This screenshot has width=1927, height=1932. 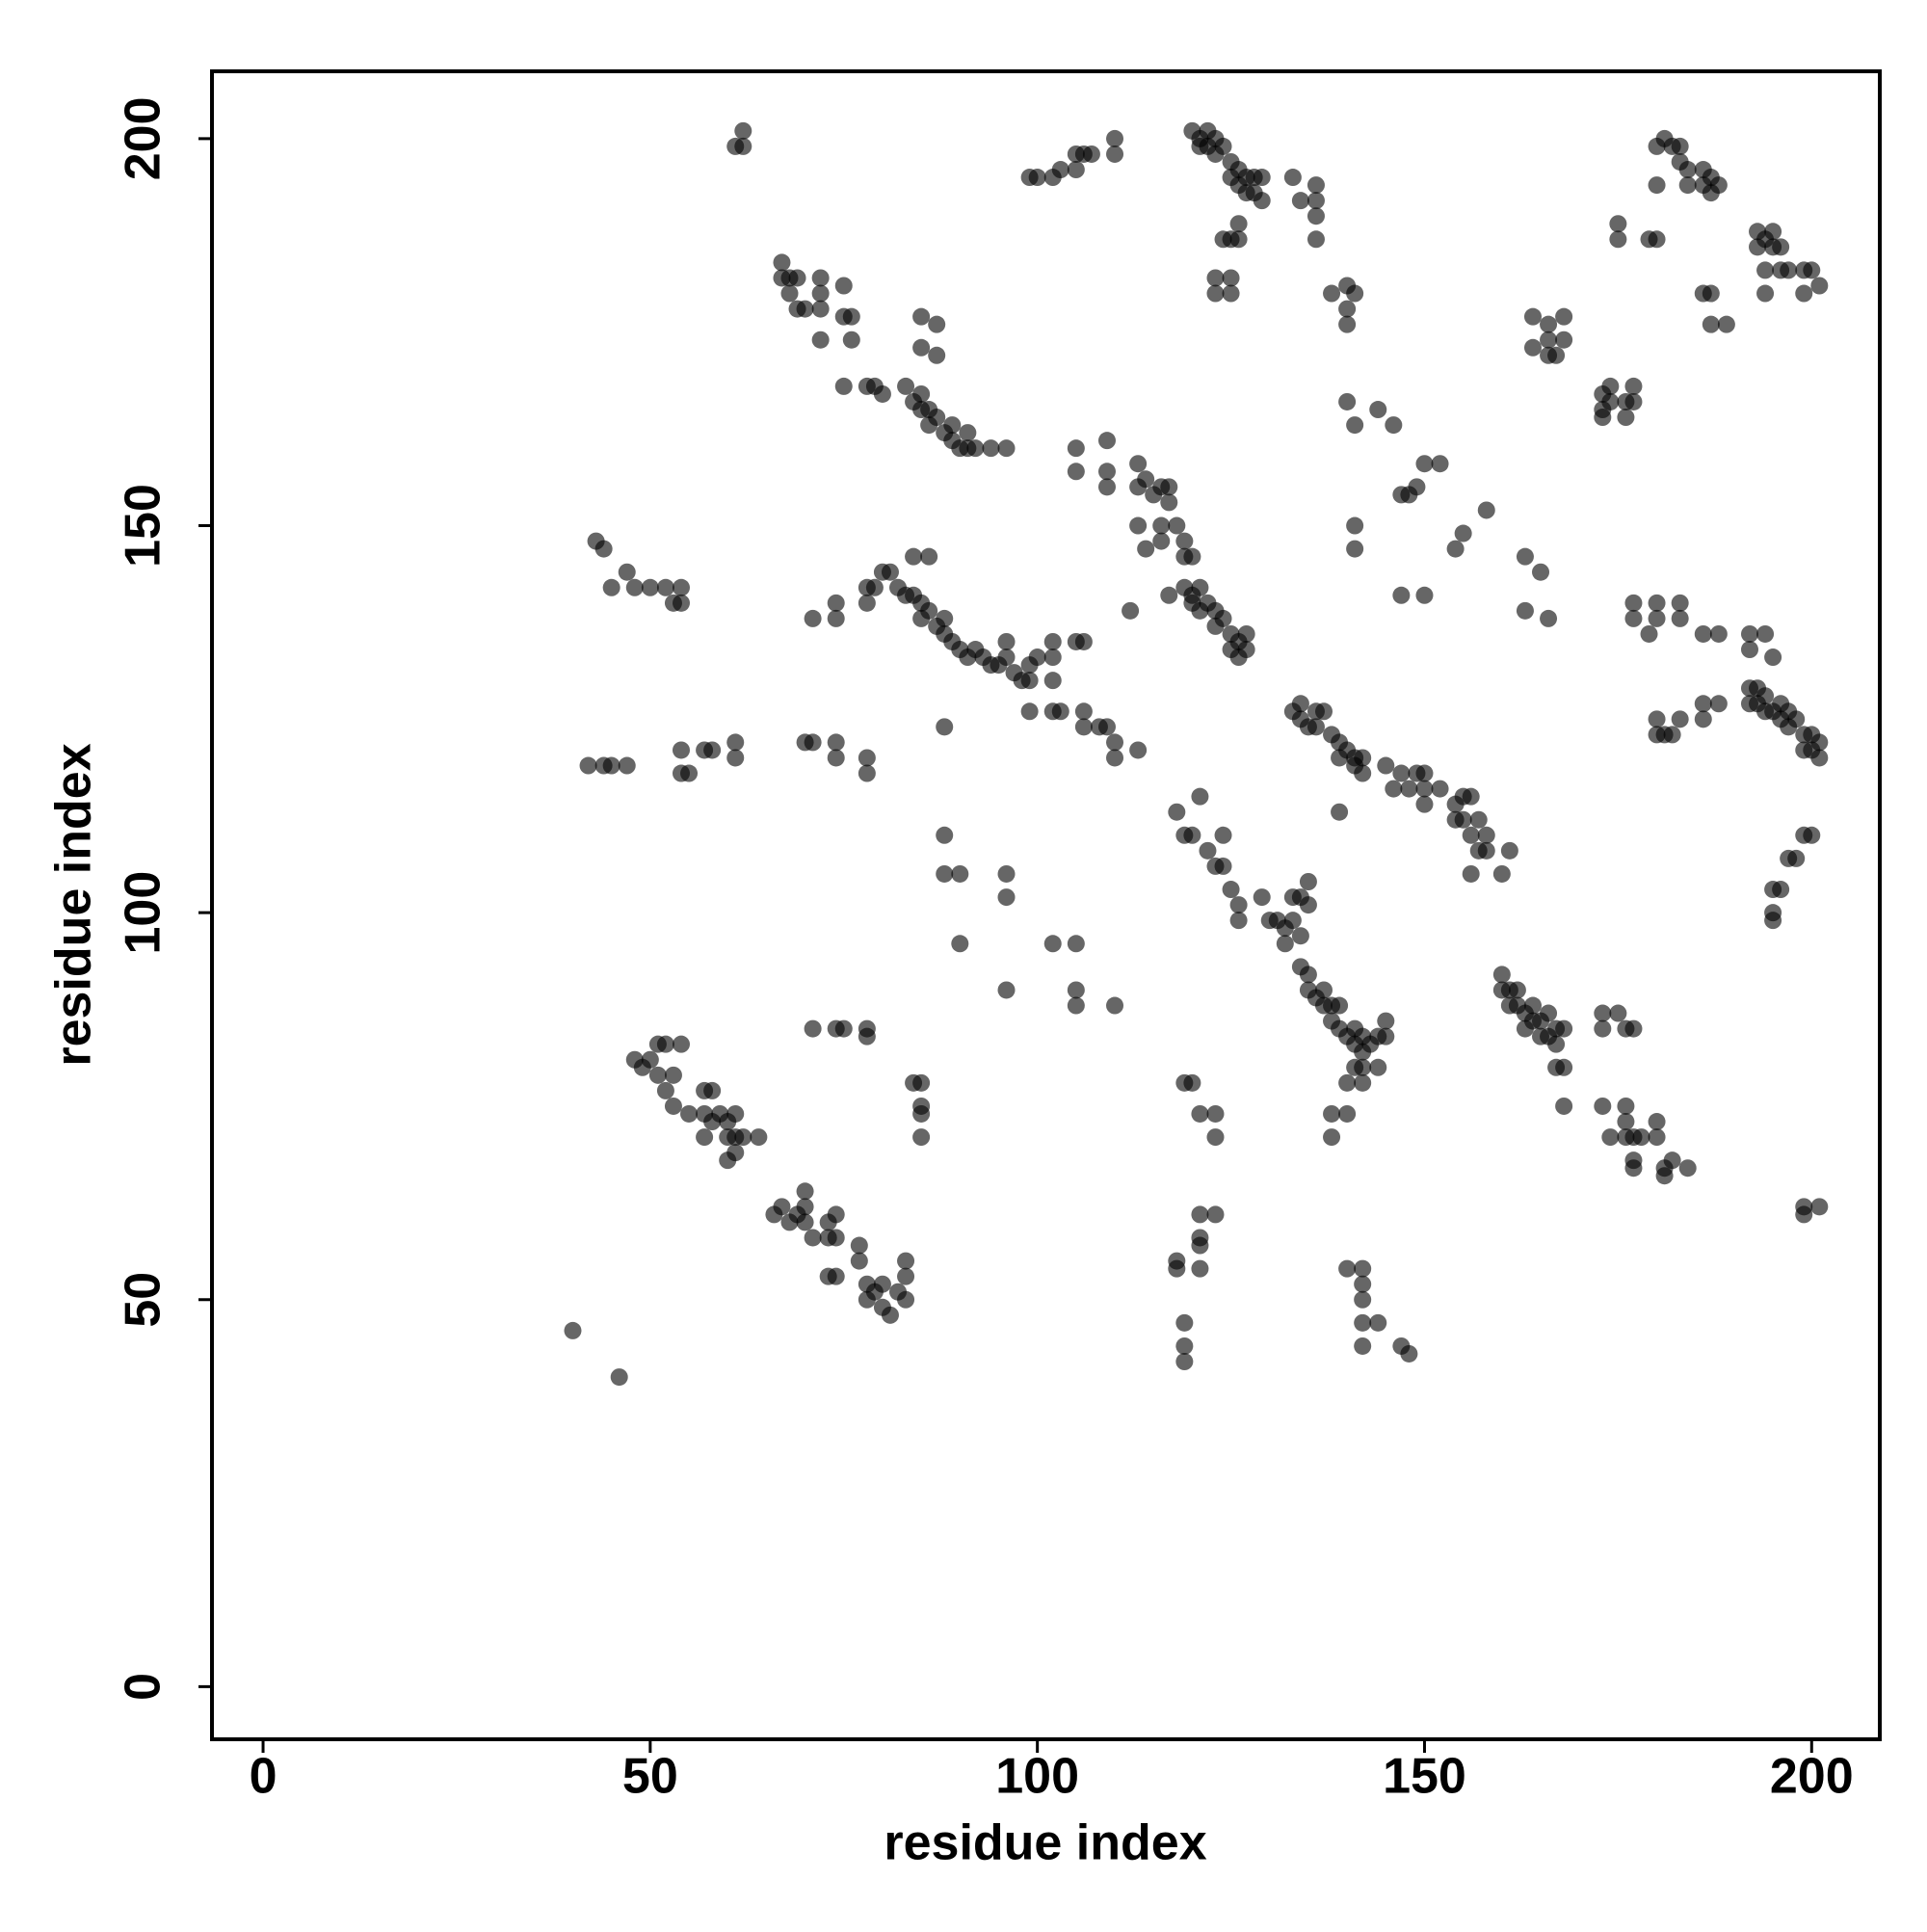 I want to click on x-axis-title: residue index, so click(x=1045, y=1843).